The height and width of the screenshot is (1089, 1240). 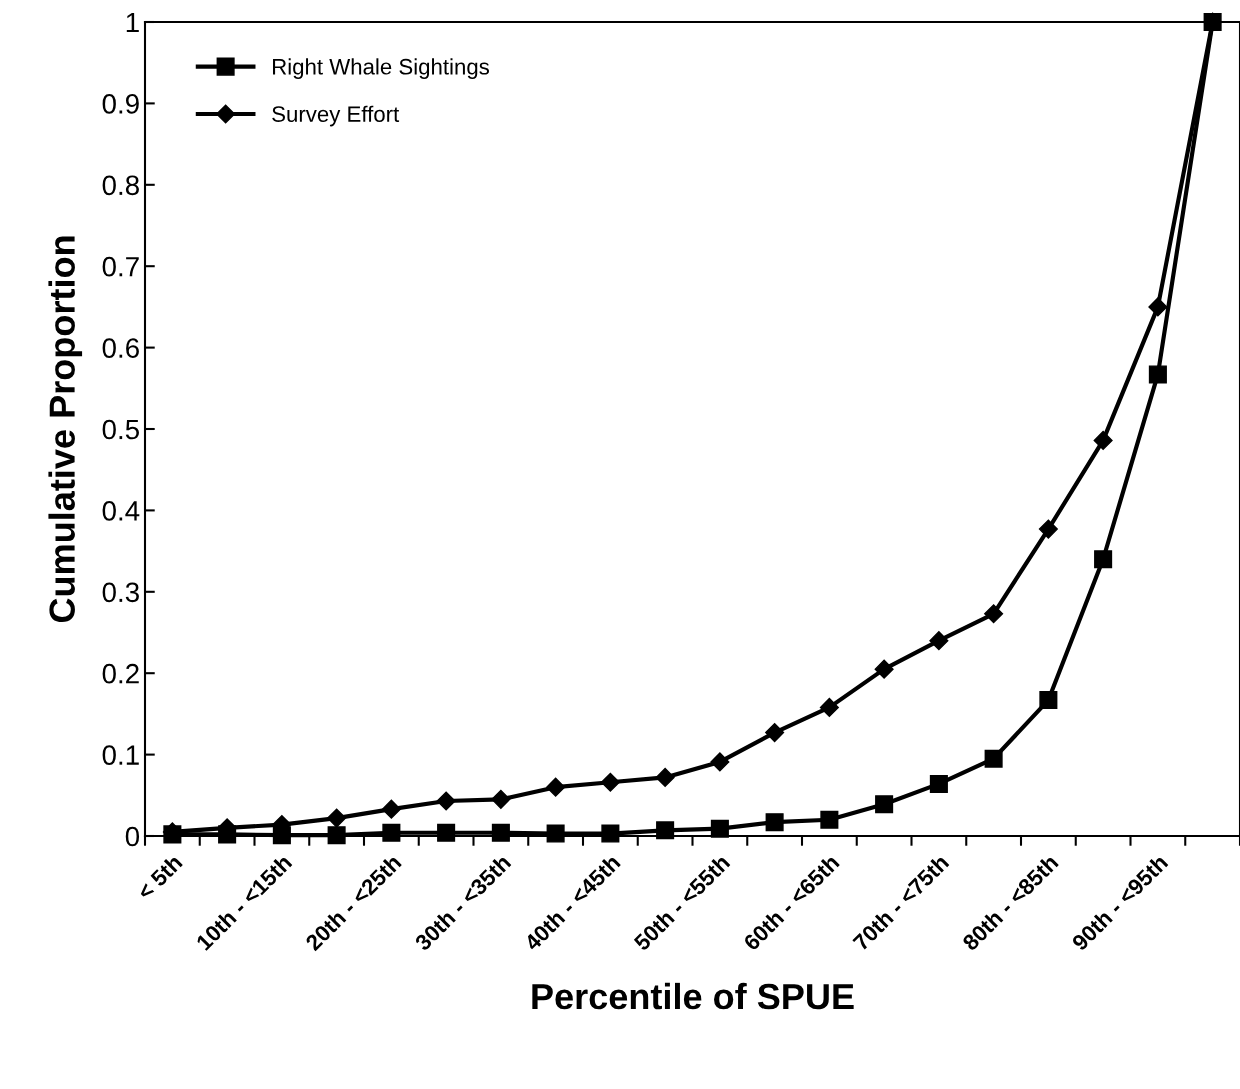 What do you see at coordinates (120, 266) in the screenshot?
I see `y-tick-label: 0.7` at bounding box center [120, 266].